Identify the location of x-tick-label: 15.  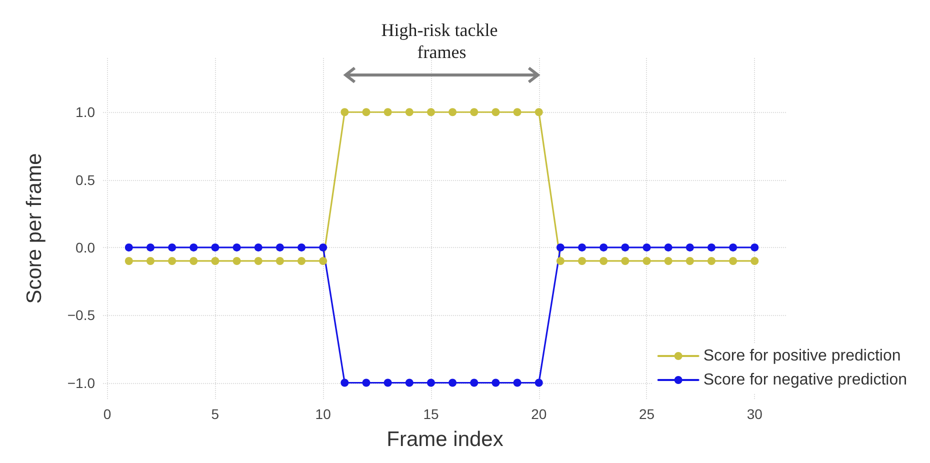
(431, 414).